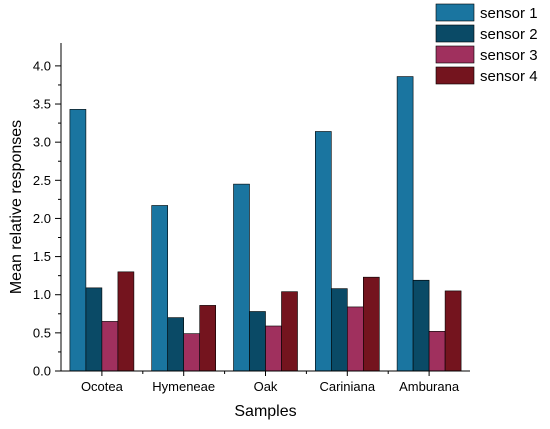  I want to click on y-tick-label: 4.0, so click(42, 65).